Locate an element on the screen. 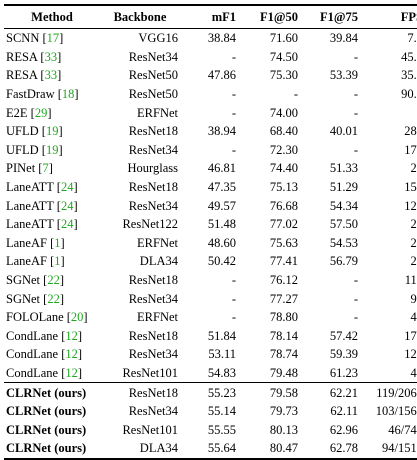 The height and width of the screenshot is (460, 417). fps-cell: 25 is located at coordinates (413, 168).